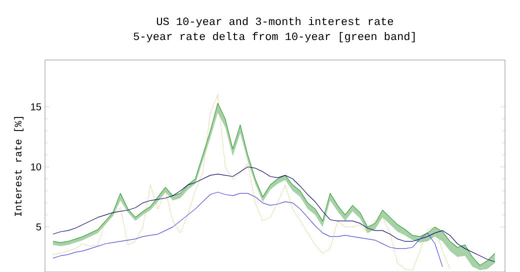  What do you see at coordinates (275, 22) in the screenshot?
I see `chart-title: US 10-year and 3-month interest rate` at bounding box center [275, 22].